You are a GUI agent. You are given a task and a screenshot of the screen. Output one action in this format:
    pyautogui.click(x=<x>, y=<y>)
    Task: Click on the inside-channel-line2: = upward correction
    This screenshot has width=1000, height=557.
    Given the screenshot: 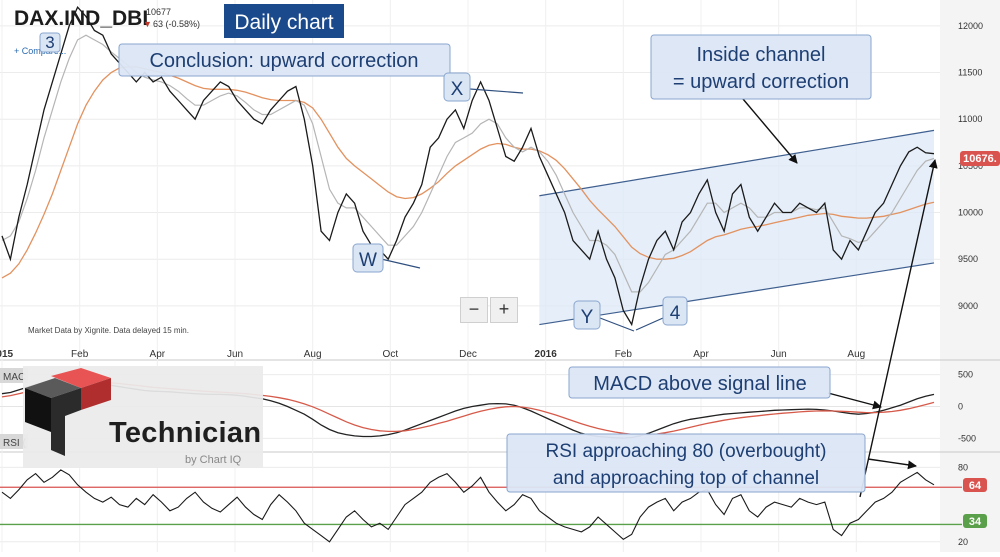 What is the action you would take?
    pyautogui.click(x=761, y=82)
    